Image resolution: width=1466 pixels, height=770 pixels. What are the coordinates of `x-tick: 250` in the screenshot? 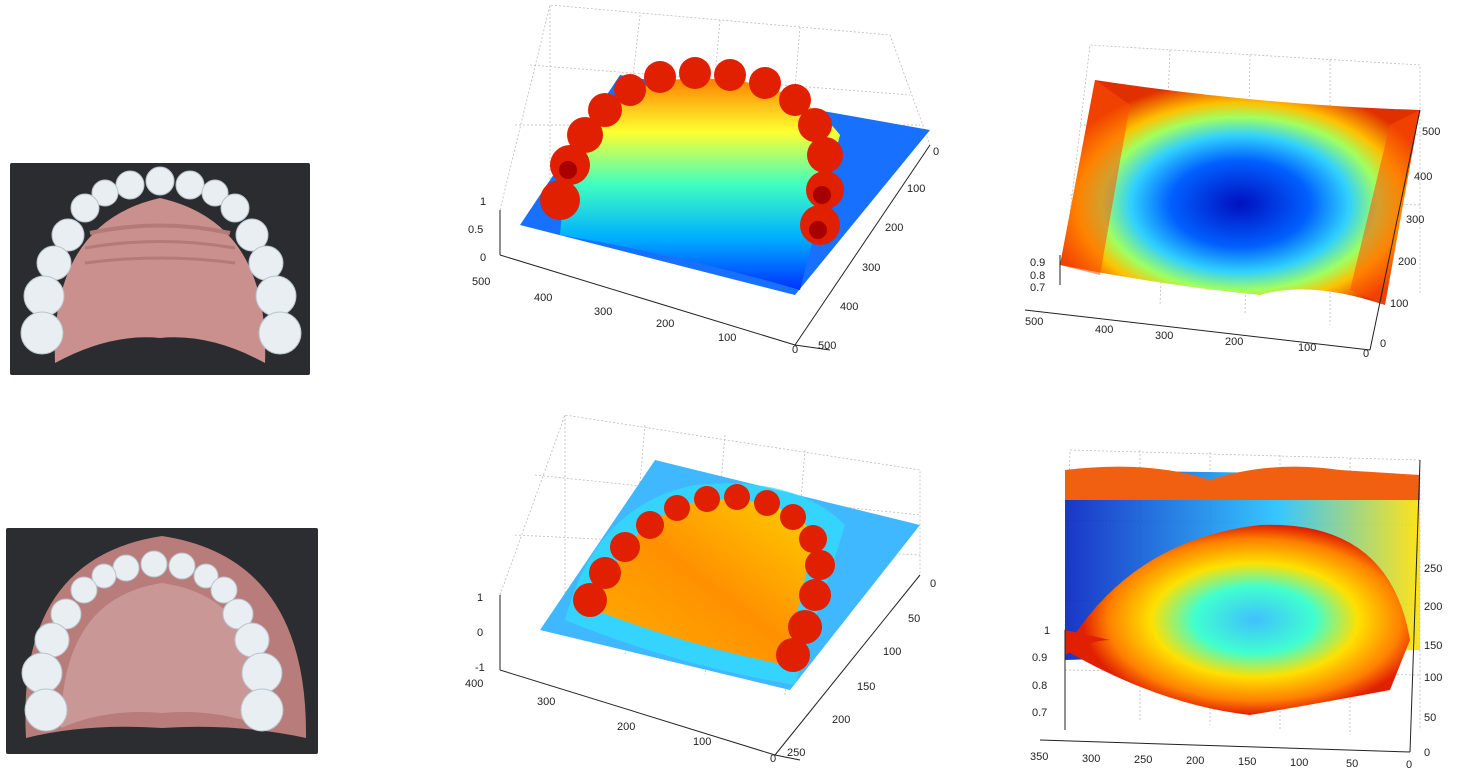 It's located at (1143, 760).